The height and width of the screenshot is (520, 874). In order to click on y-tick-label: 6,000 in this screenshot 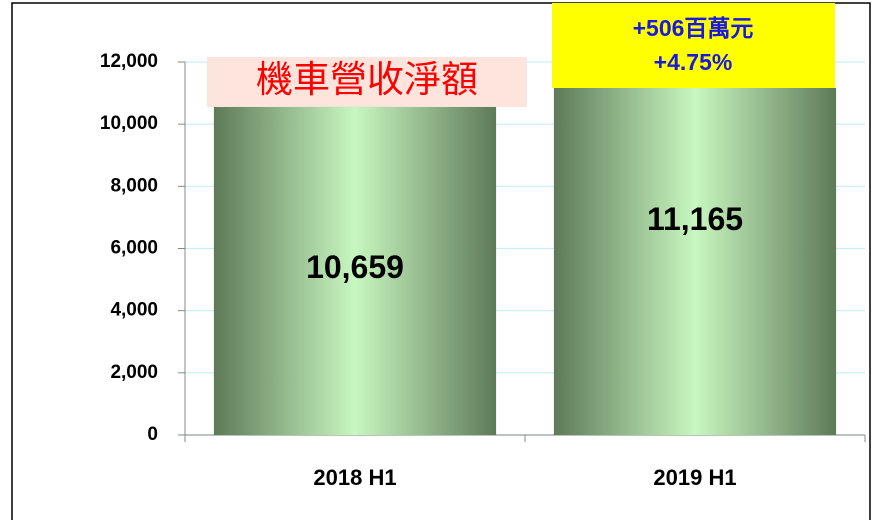, I will do `click(134, 248)`.